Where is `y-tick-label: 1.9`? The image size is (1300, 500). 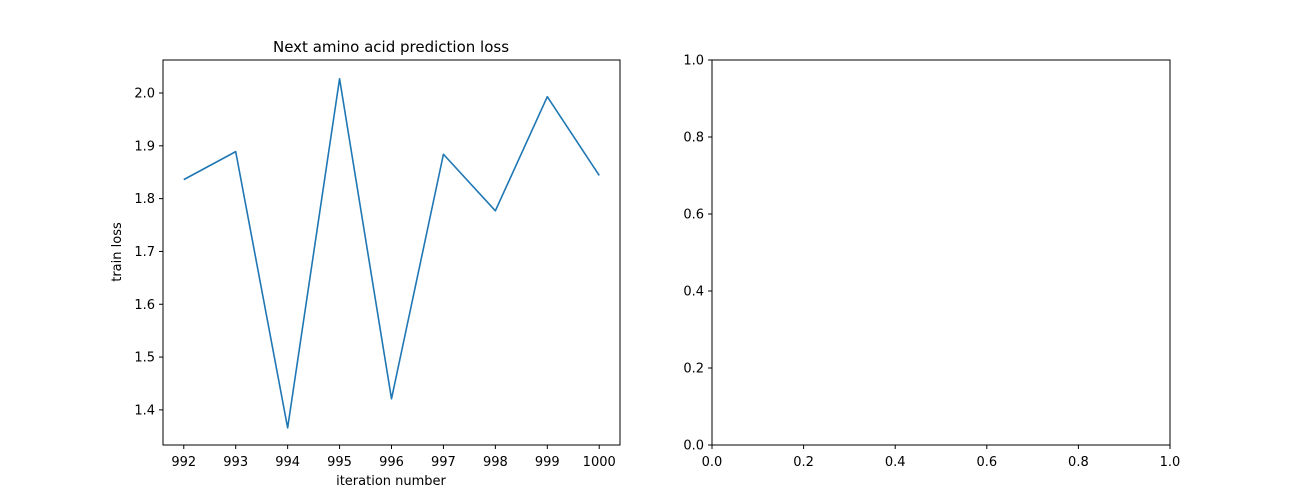 y-tick-label: 1.9 is located at coordinates (144, 146).